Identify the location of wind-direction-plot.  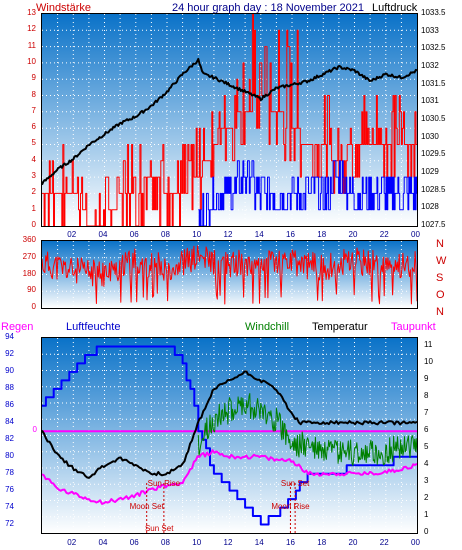
(229, 274).